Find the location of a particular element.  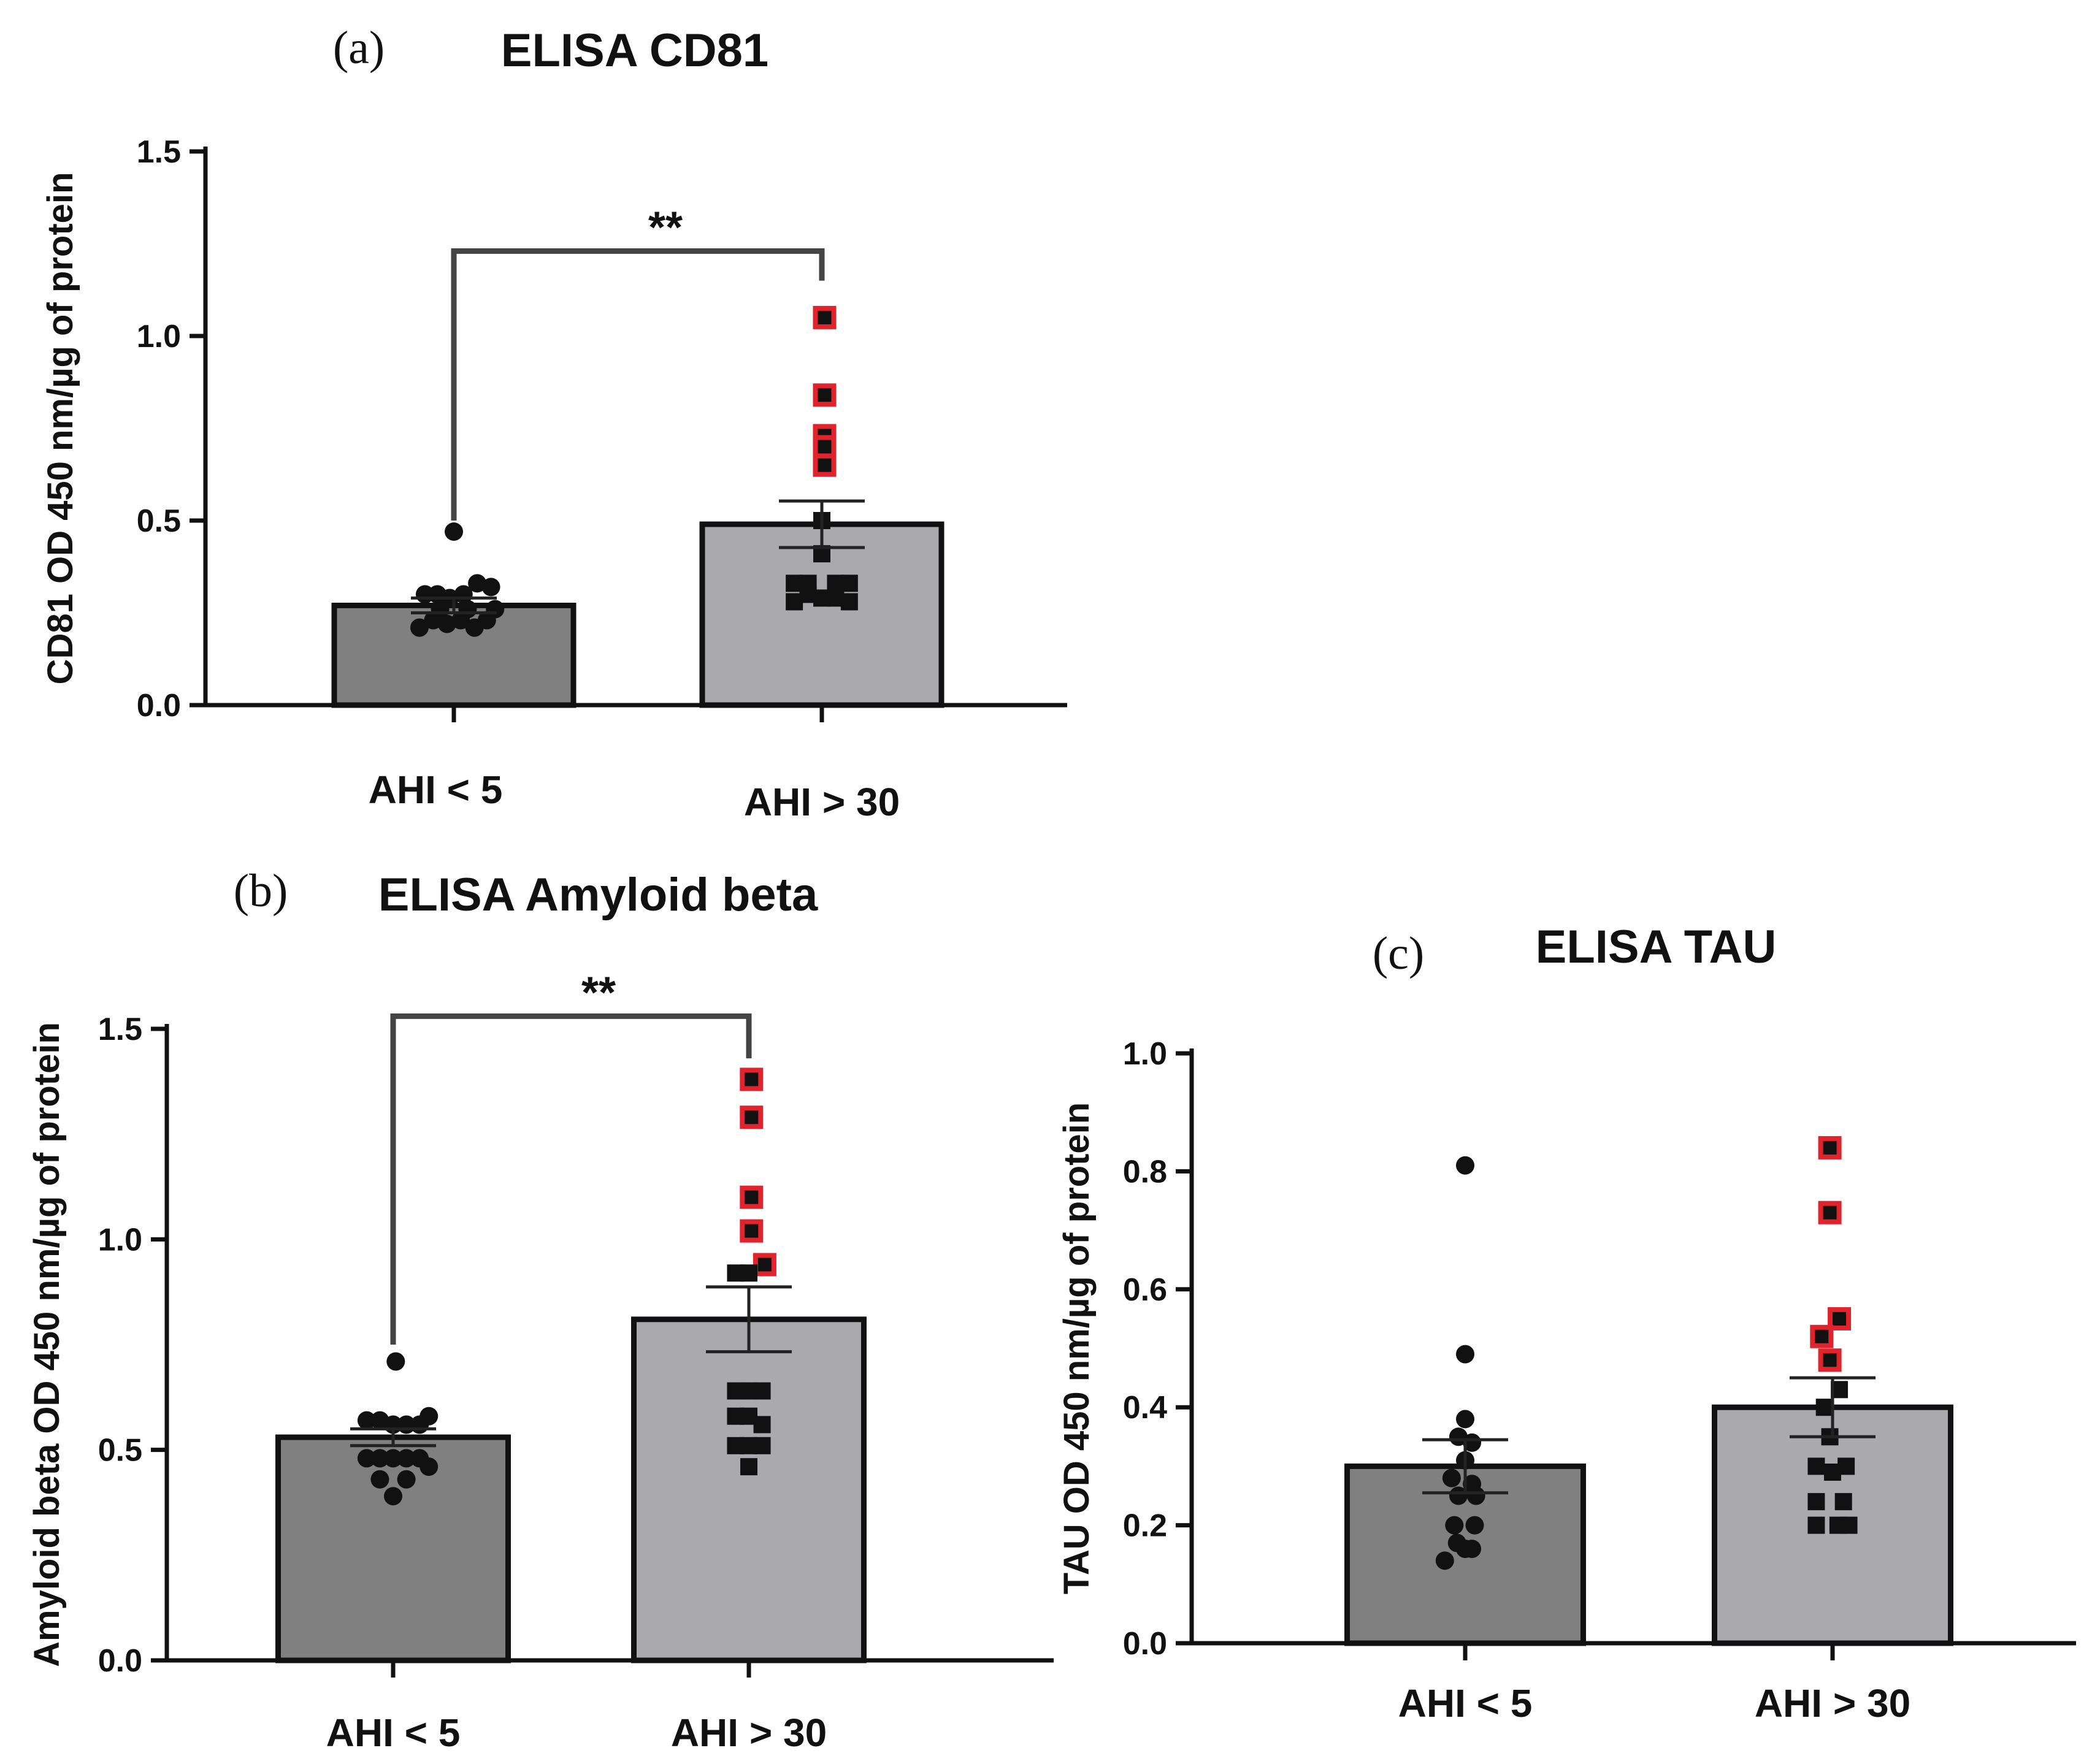

y-tick-label: 0.4 is located at coordinates (1145, 1408).